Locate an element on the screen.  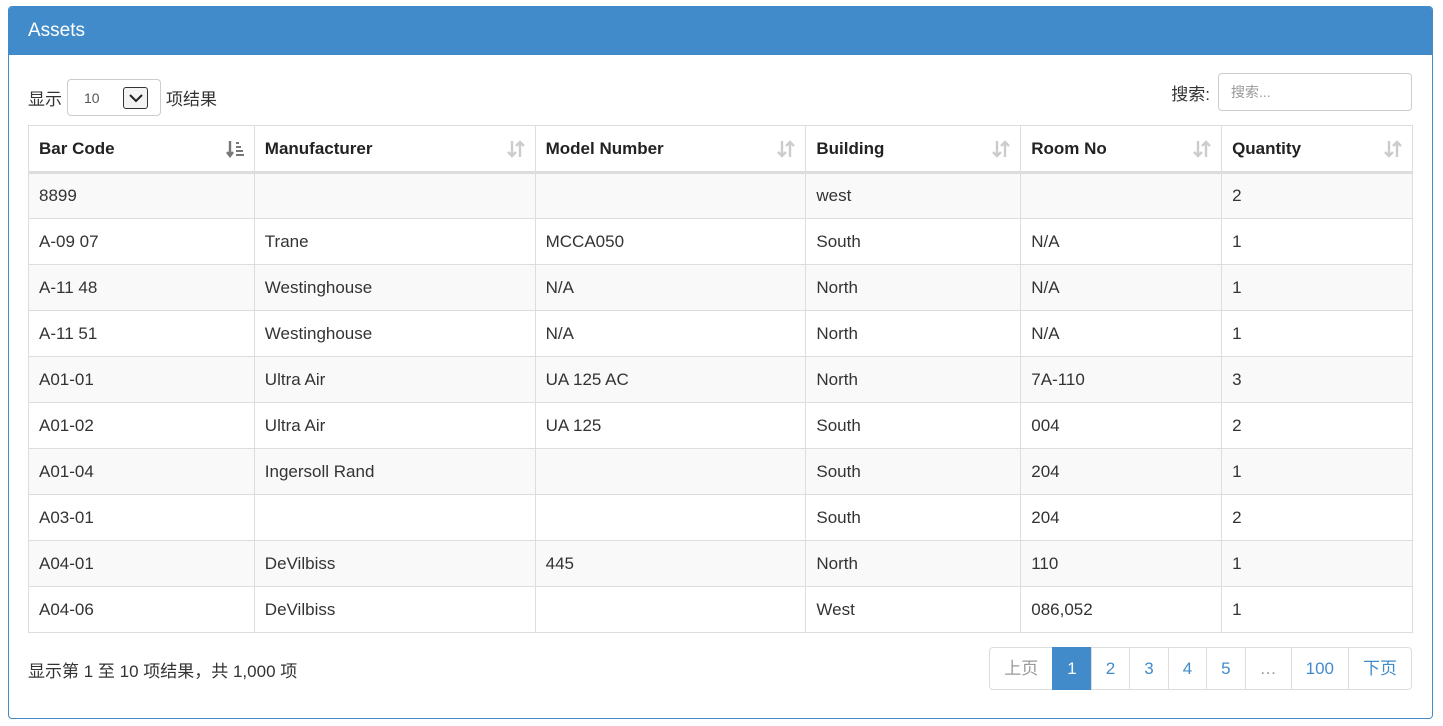
page-button: 2 is located at coordinates (1110, 668).